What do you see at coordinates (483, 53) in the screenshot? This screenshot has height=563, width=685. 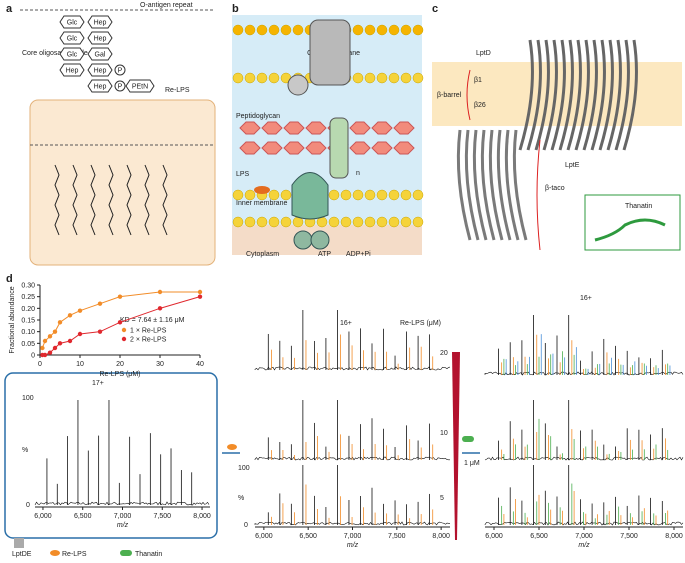 I see `label: LptD` at bounding box center [483, 53].